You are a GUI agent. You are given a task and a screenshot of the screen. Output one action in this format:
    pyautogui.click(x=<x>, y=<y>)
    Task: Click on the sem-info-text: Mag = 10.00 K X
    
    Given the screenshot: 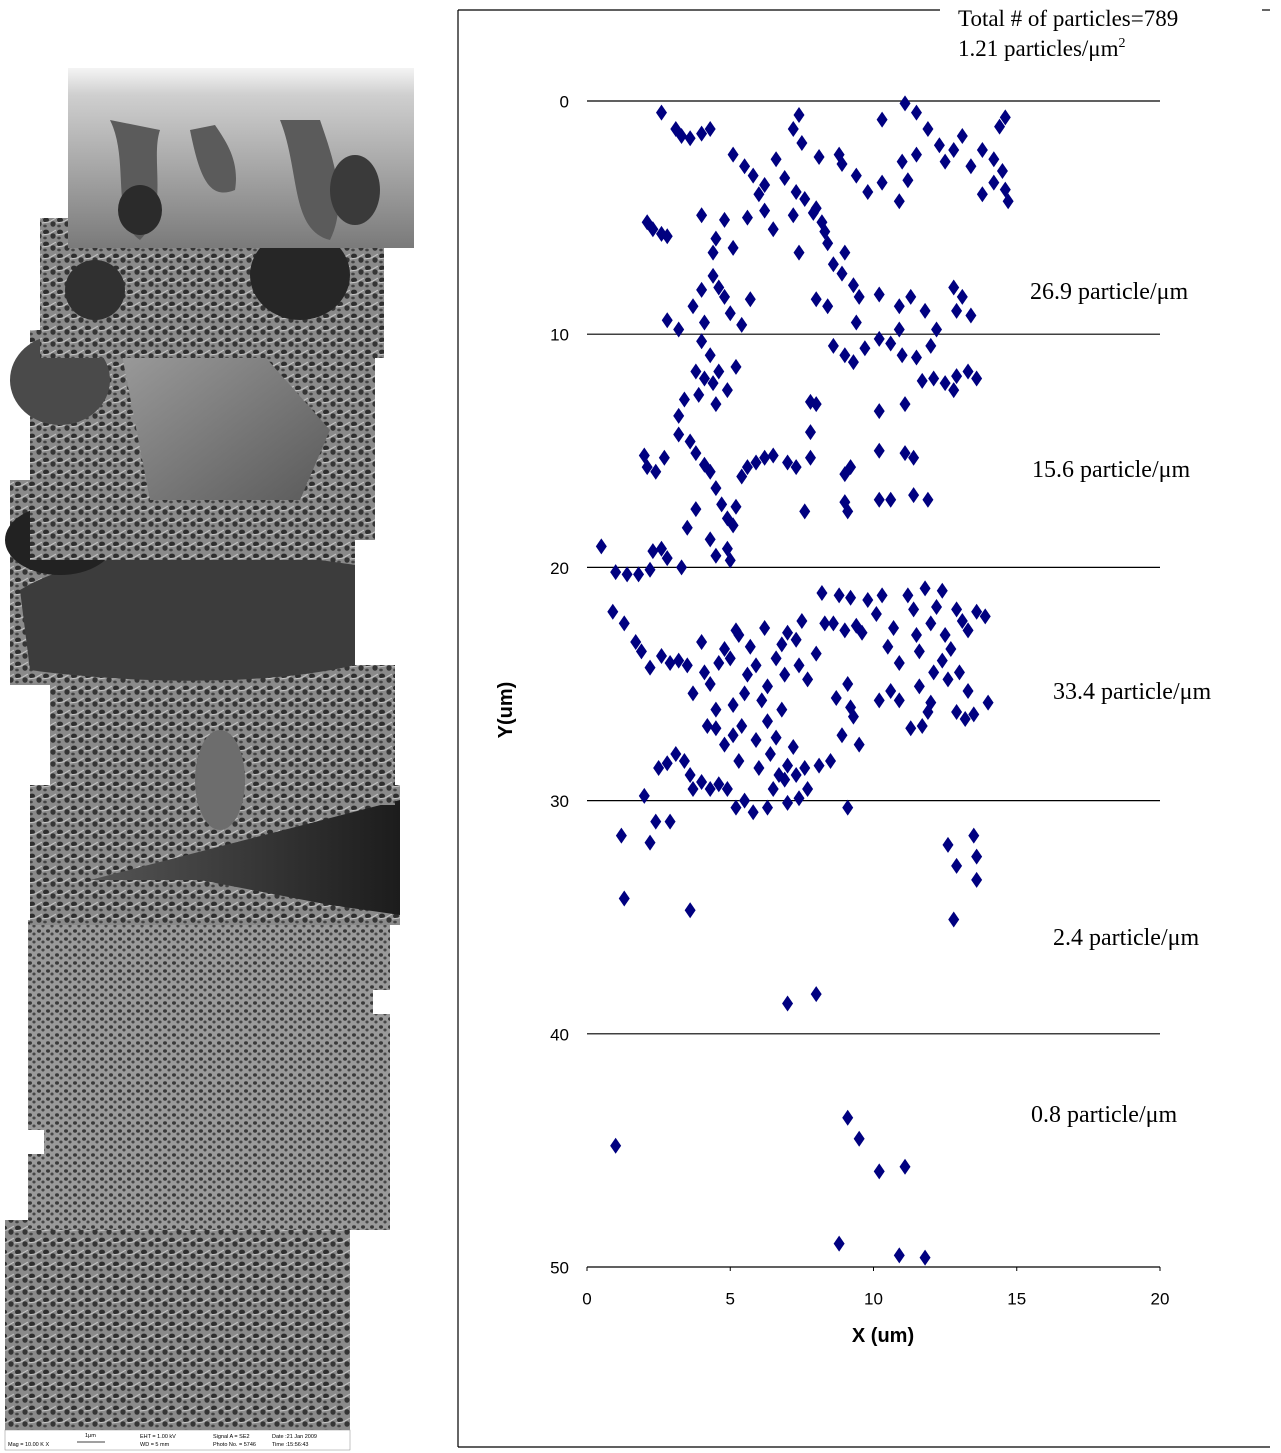 What is the action you would take?
    pyautogui.click(x=28, y=1445)
    